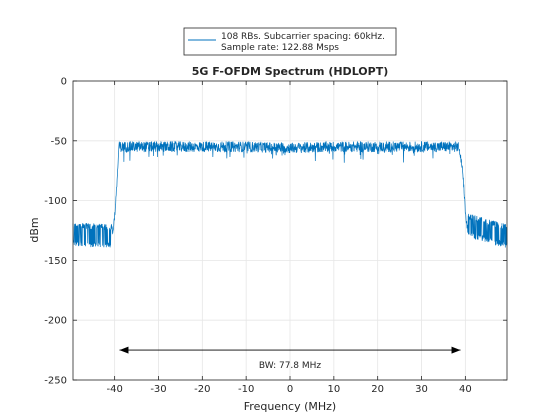 The image size is (560, 420). What do you see at coordinates (59, 141) in the screenshot?
I see `y-tick-label: -50` at bounding box center [59, 141].